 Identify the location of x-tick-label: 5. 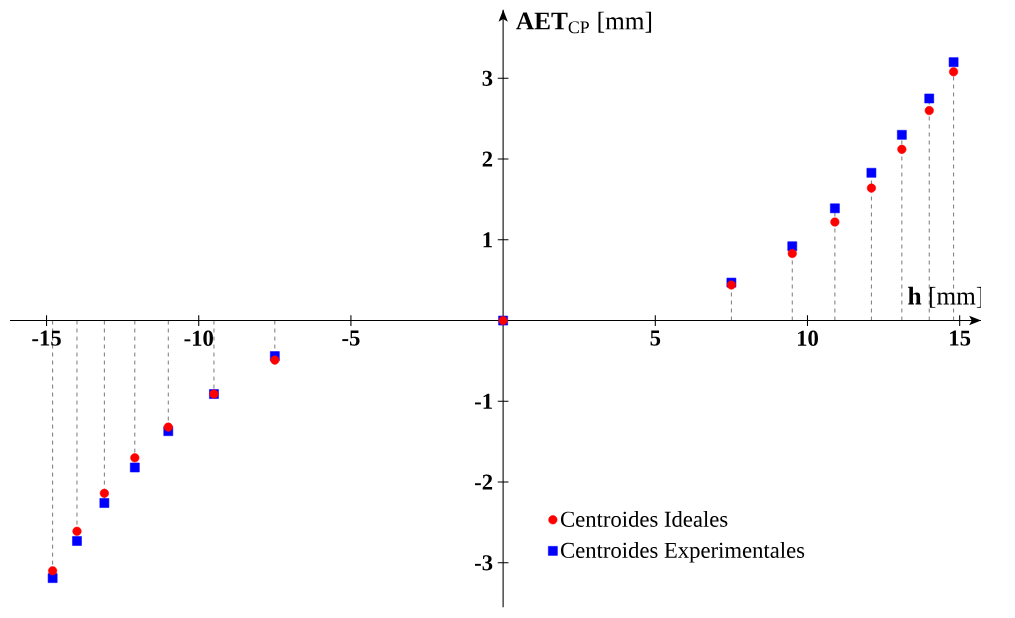
(655, 338).